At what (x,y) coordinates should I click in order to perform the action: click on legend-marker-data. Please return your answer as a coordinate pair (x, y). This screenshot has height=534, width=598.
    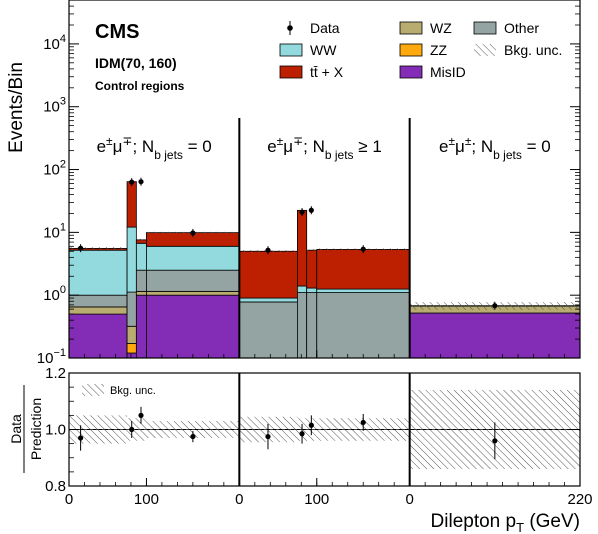
    Looking at the image, I should click on (290, 28).